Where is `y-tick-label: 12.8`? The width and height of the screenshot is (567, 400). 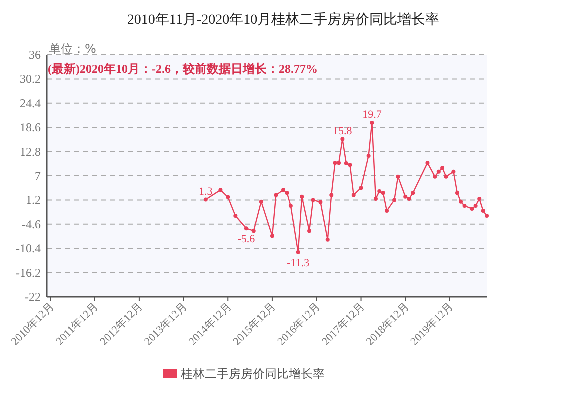 y-tick-label: 12.8 is located at coordinates (30, 151).